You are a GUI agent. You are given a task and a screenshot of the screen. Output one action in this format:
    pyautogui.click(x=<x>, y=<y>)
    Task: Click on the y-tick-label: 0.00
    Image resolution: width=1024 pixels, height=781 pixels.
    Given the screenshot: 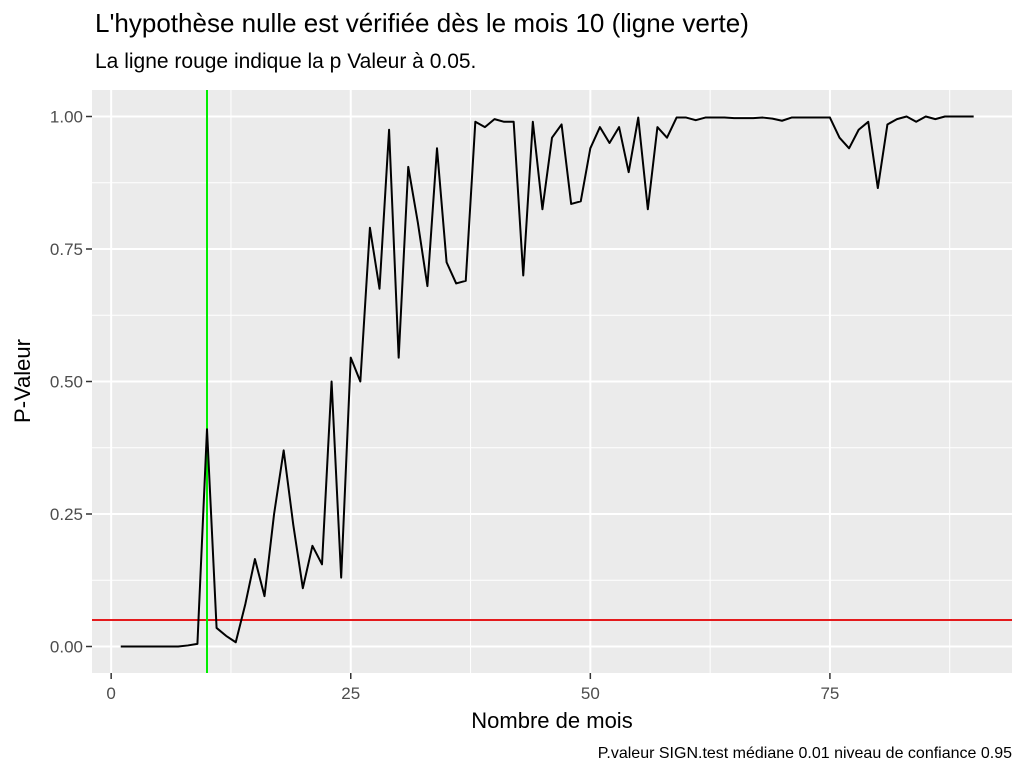 What is the action you would take?
    pyautogui.click(x=66, y=647)
    